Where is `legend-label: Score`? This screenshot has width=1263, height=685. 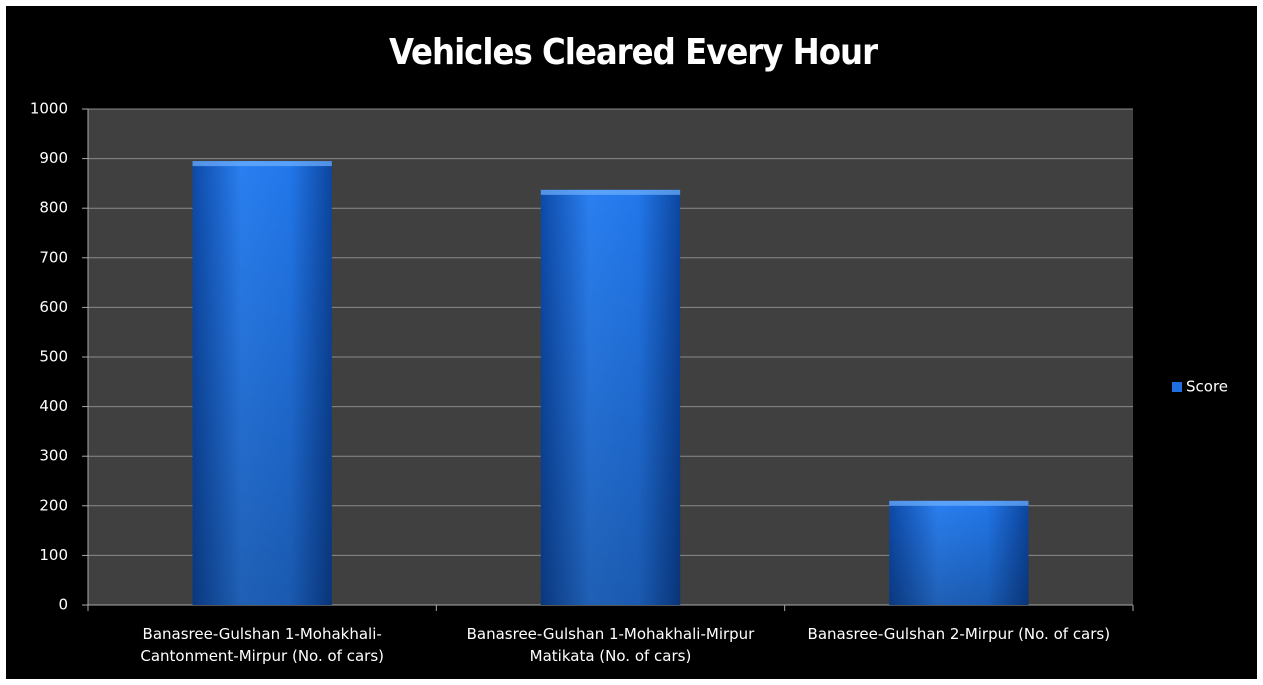 legend-label: Score is located at coordinates (1207, 387).